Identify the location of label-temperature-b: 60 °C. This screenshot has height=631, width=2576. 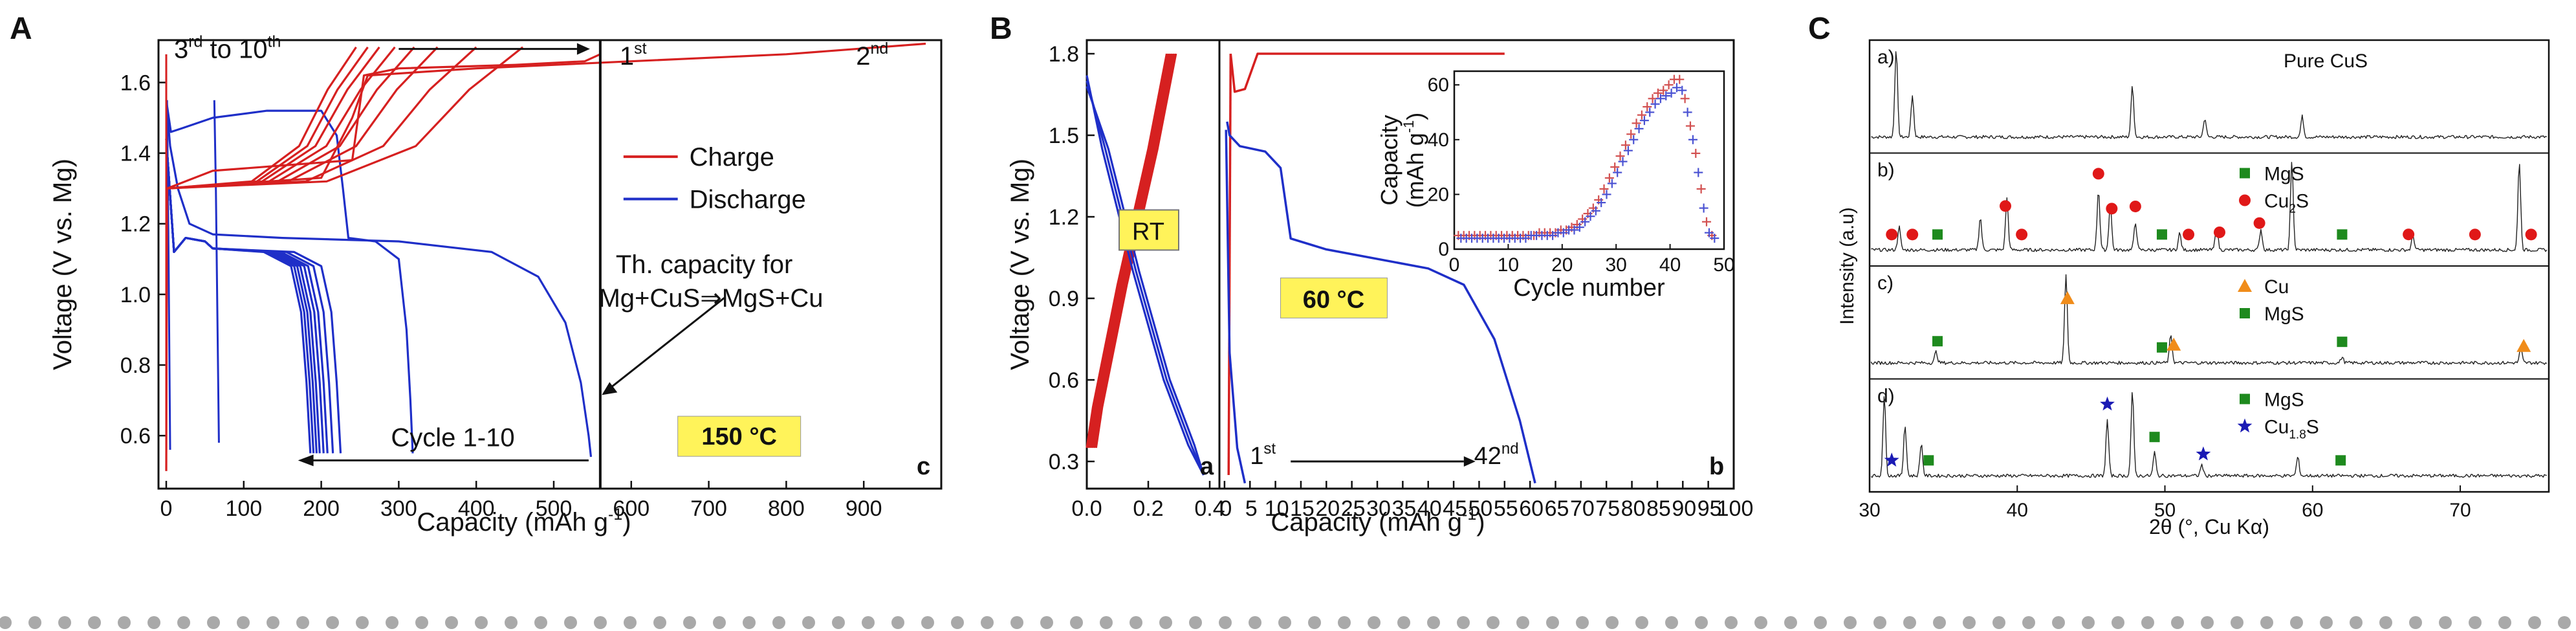
(1333, 299).